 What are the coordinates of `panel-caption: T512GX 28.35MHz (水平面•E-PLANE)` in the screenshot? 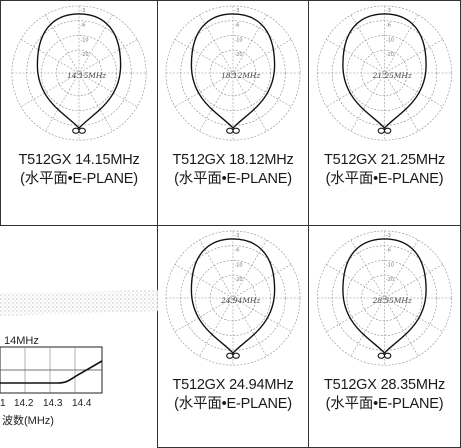 It's located at (384, 411).